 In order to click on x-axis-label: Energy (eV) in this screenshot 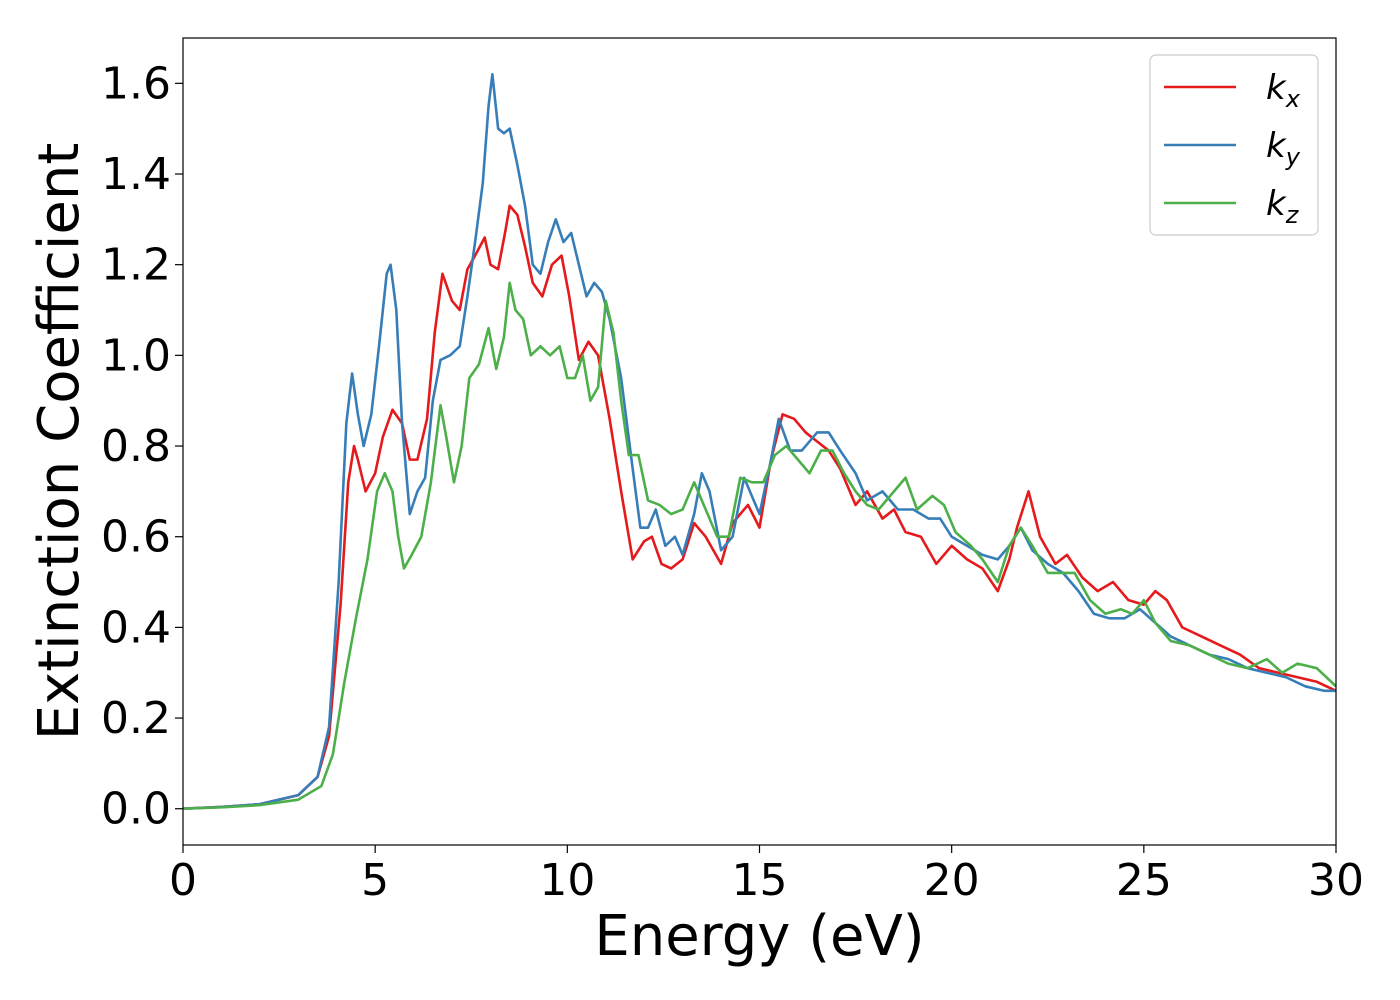, I will do `click(759, 936)`.